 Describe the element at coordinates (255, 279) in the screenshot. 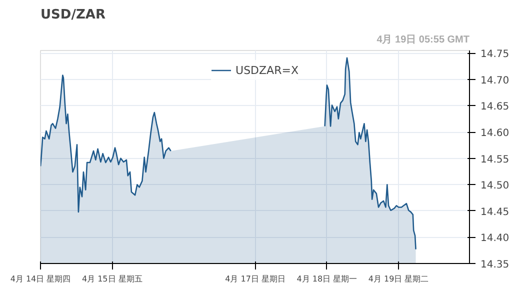

I see `x-tick-label: 4月 17日 星期日` at that location.